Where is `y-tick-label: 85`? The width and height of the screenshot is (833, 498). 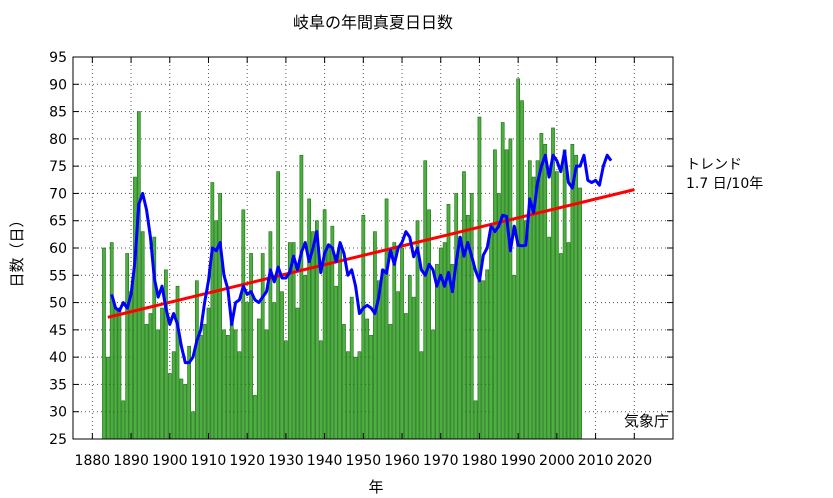
y-tick-label: 85 is located at coordinates (58, 113).